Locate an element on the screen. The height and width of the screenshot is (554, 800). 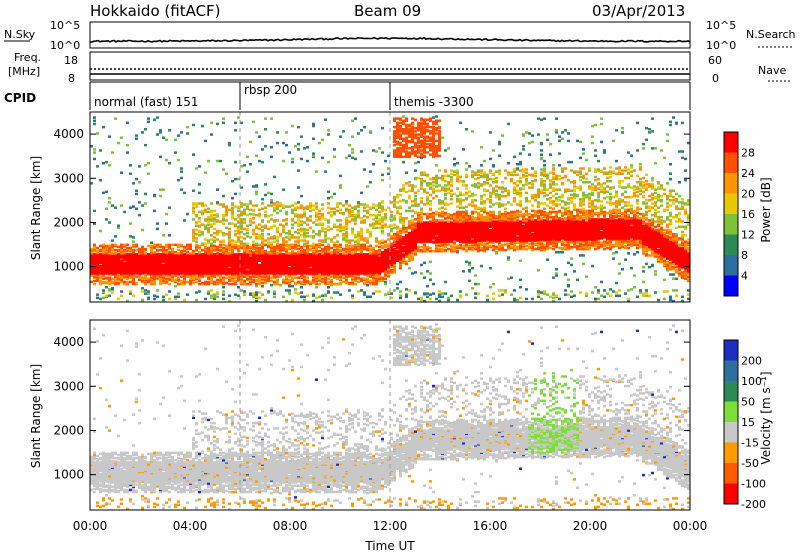
cpid-segment-3: themis -3300 is located at coordinates (434, 102).